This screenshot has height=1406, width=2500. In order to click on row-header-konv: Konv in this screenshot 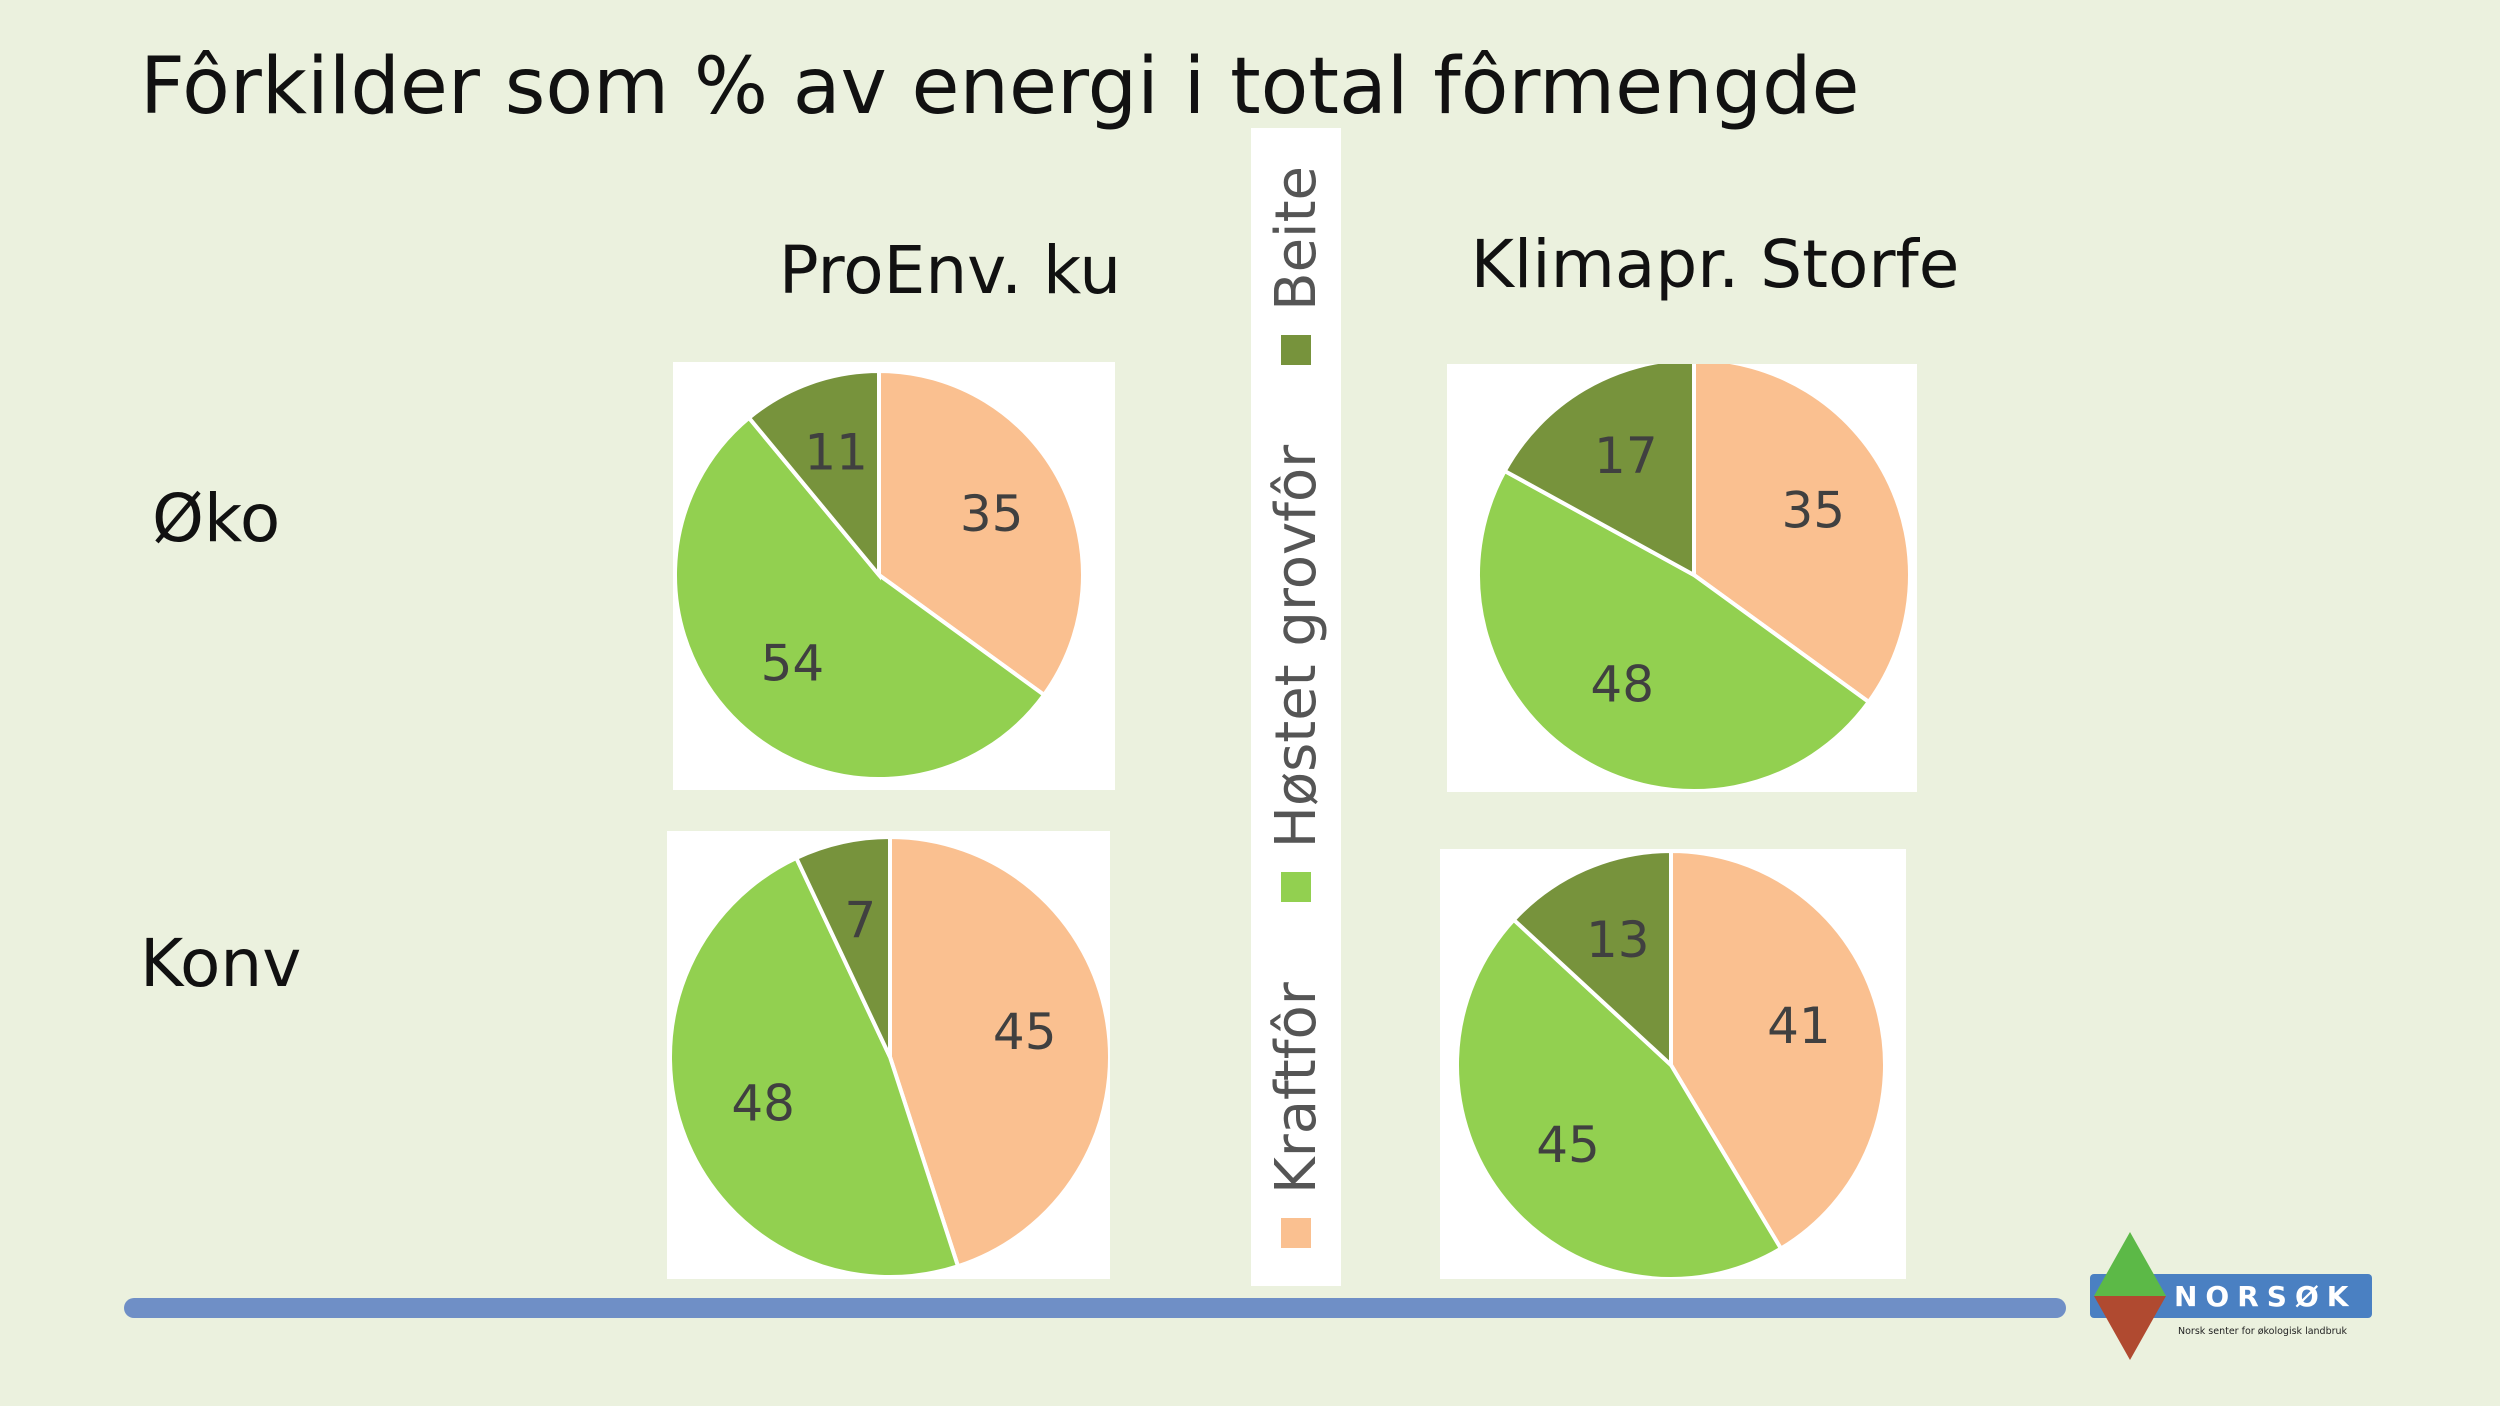, I will do `click(221, 963)`.